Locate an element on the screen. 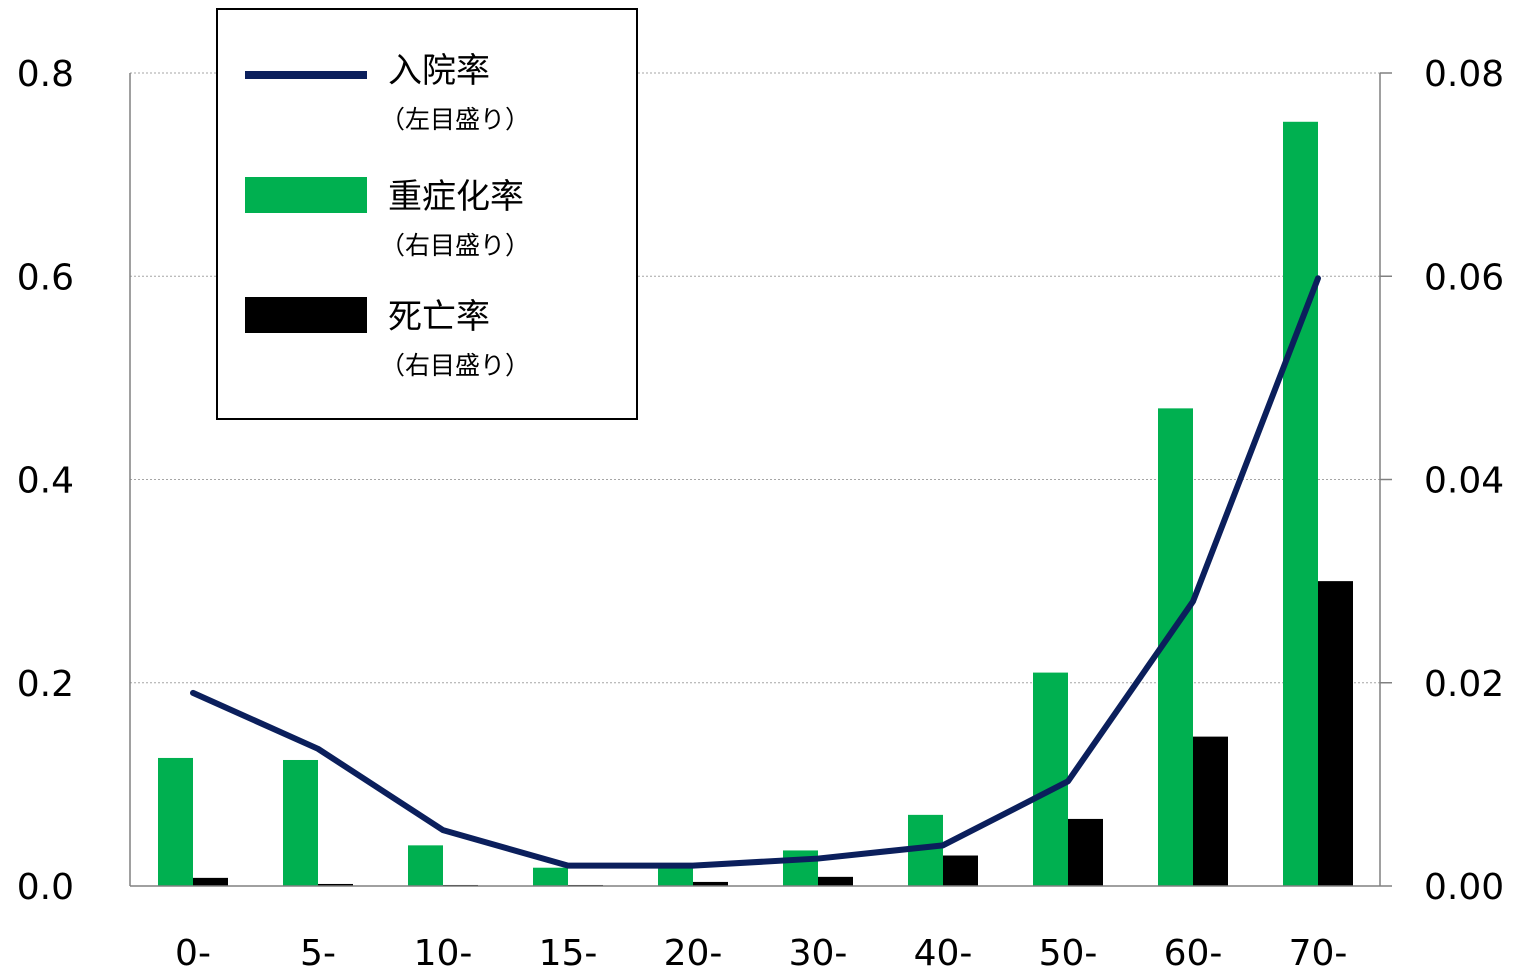  right-tick-label: 0.02 is located at coordinates (1464, 684).